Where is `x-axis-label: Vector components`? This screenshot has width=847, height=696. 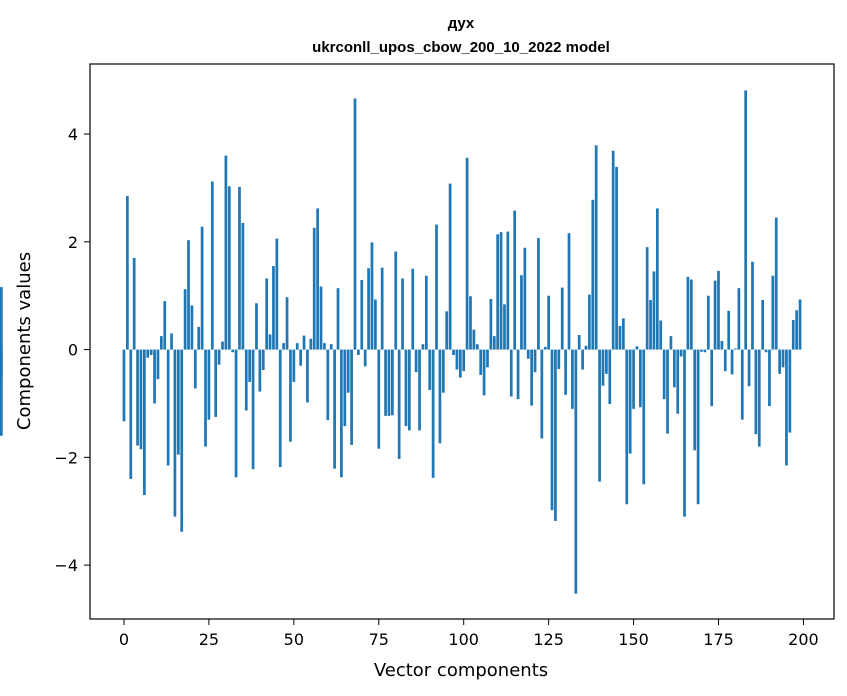
x-axis-label: Vector components is located at coordinates (461, 670).